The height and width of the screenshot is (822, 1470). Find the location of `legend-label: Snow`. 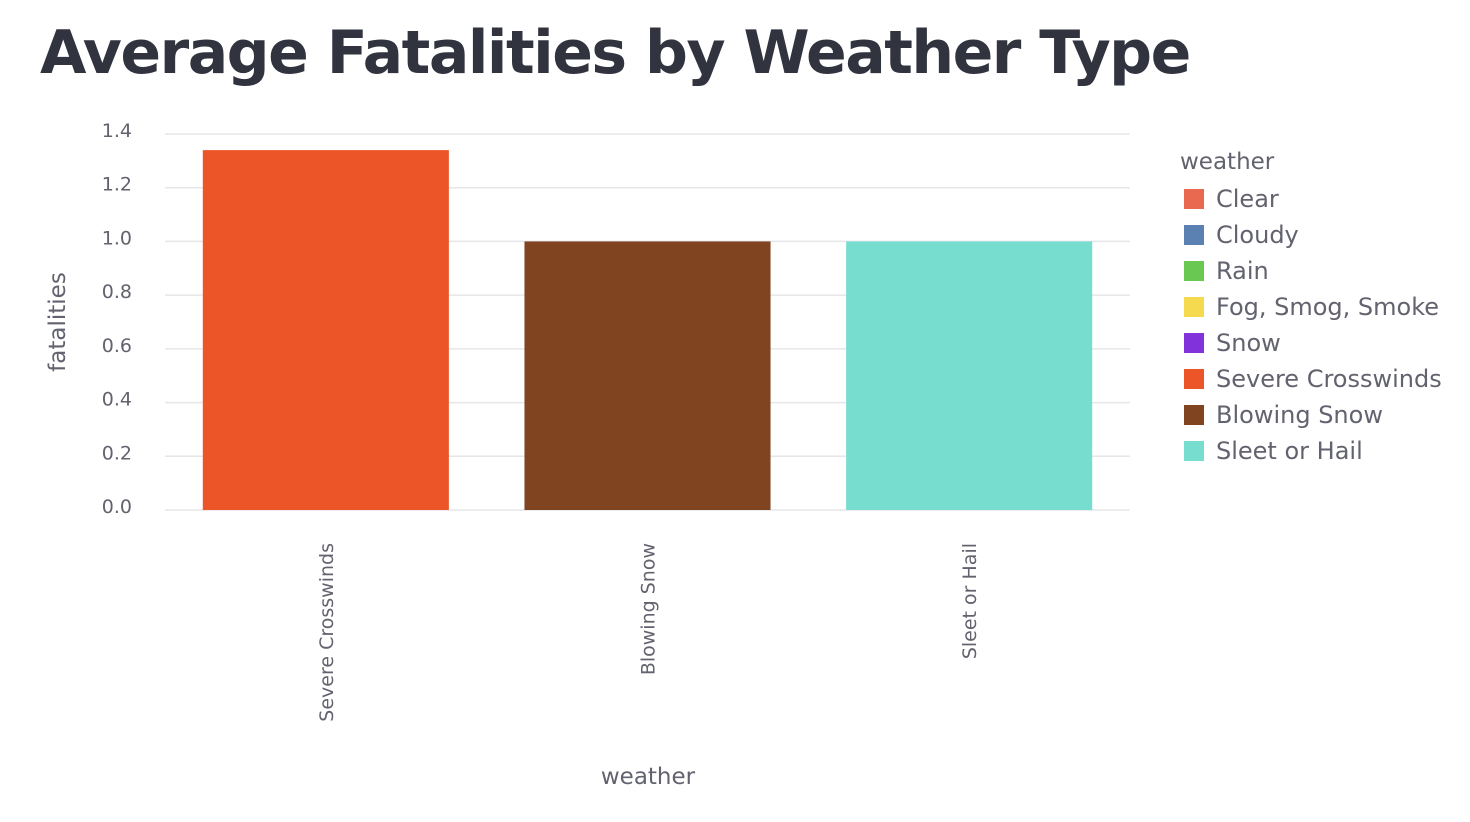

legend-label: Snow is located at coordinates (1248, 343).